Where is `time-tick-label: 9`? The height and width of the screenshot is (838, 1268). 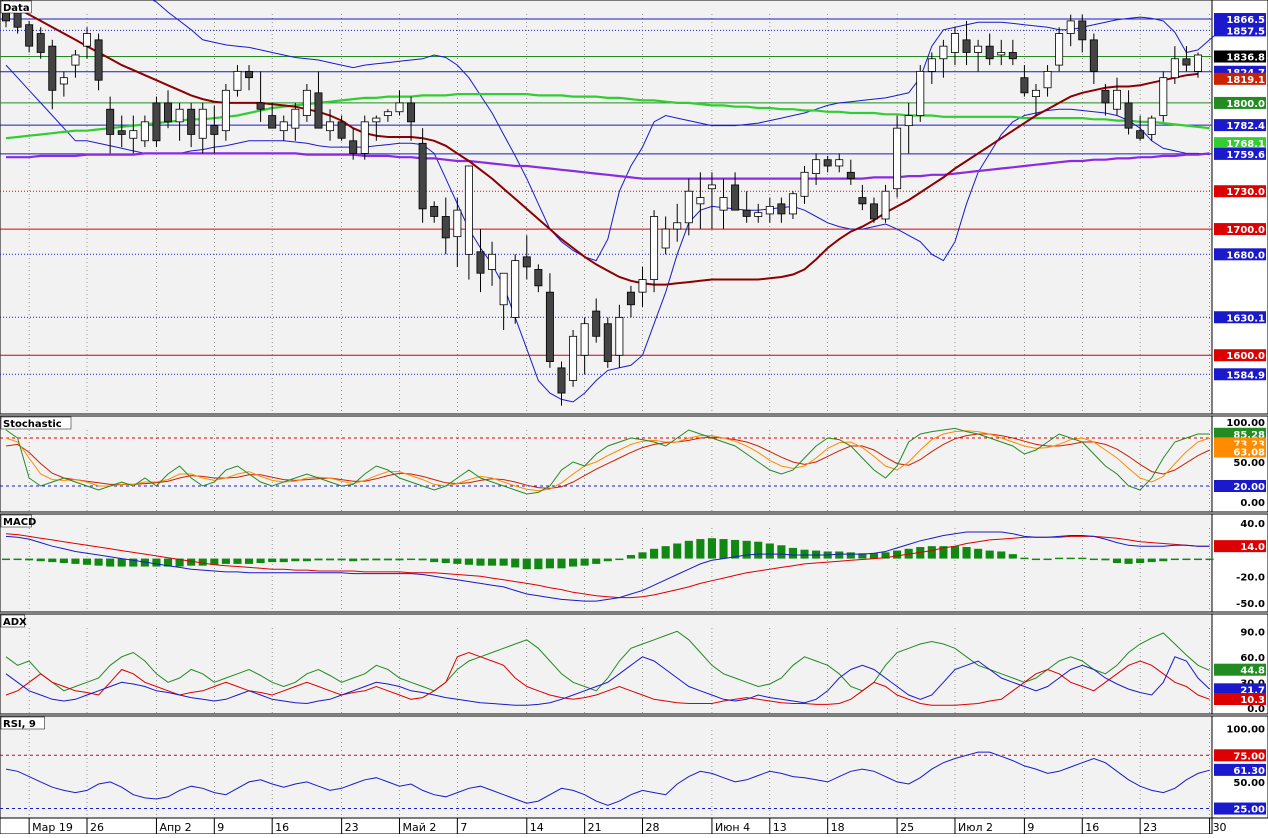
time-tick-label: 9 is located at coordinates (220, 827).